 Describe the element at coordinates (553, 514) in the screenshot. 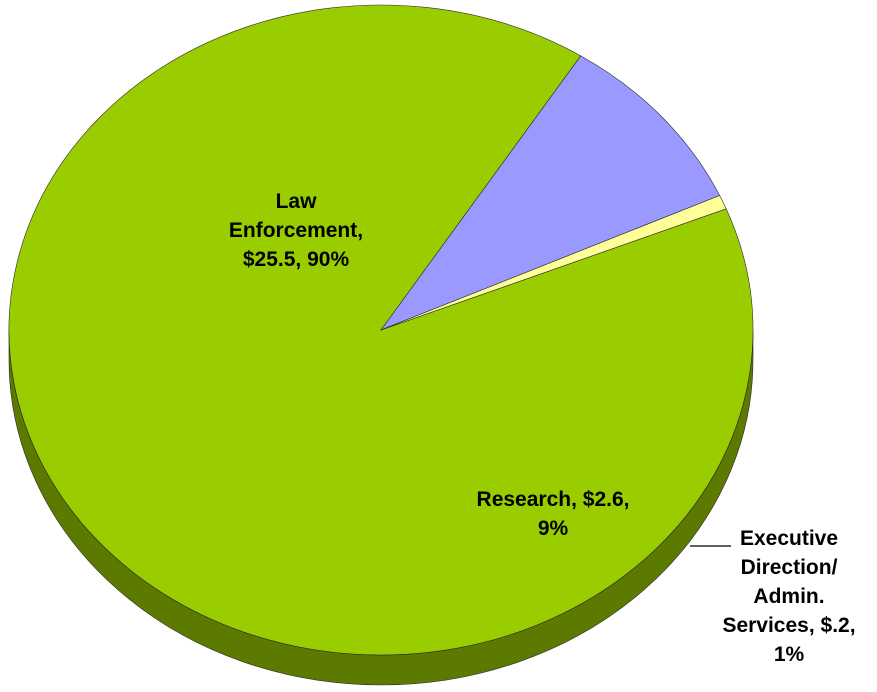

I see `slice-label-1: Research, $2.6, 9%` at that location.